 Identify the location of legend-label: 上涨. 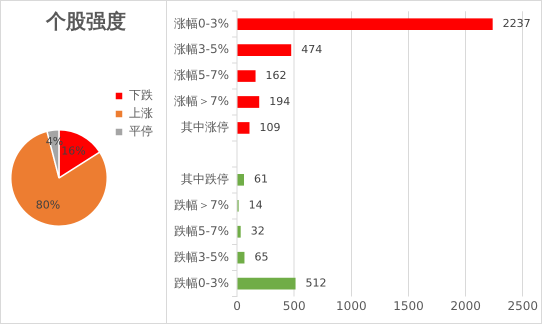
(141, 113).